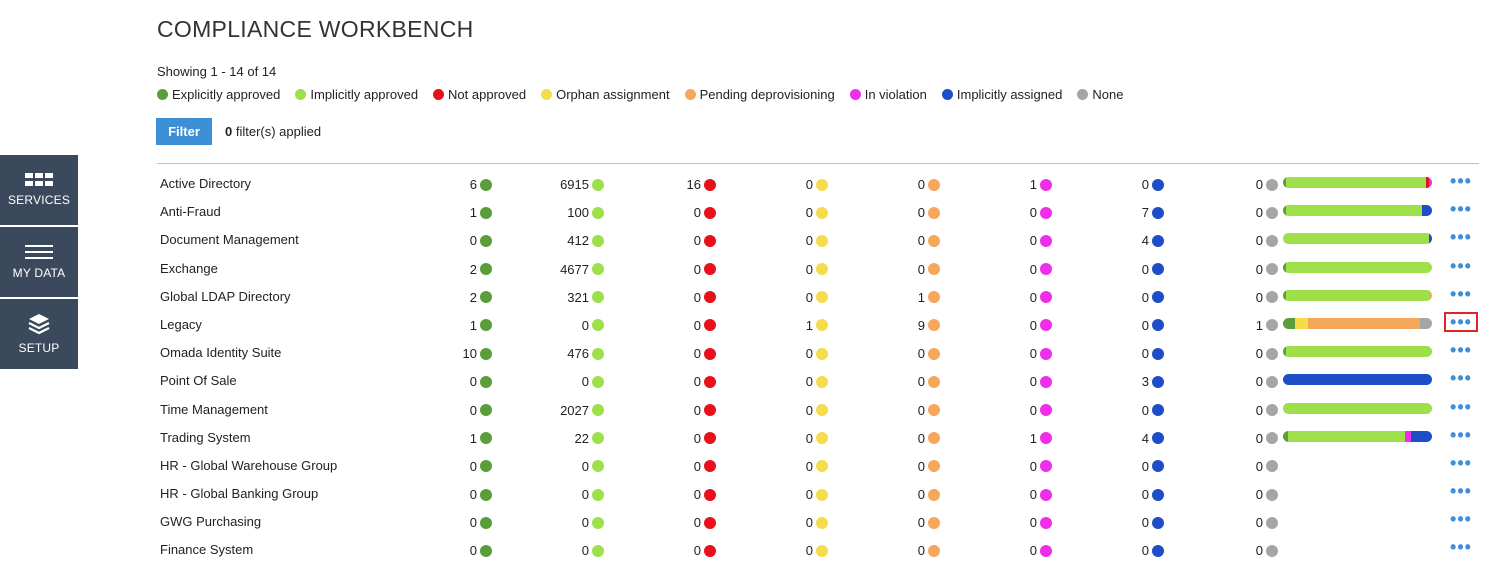 The height and width of the screenshot is (579, 1504). What do you see at coordinates (39, 273) in the screenshot?
I see `nav-my-data-label: MY DATA` at bounding box center [39, 273].